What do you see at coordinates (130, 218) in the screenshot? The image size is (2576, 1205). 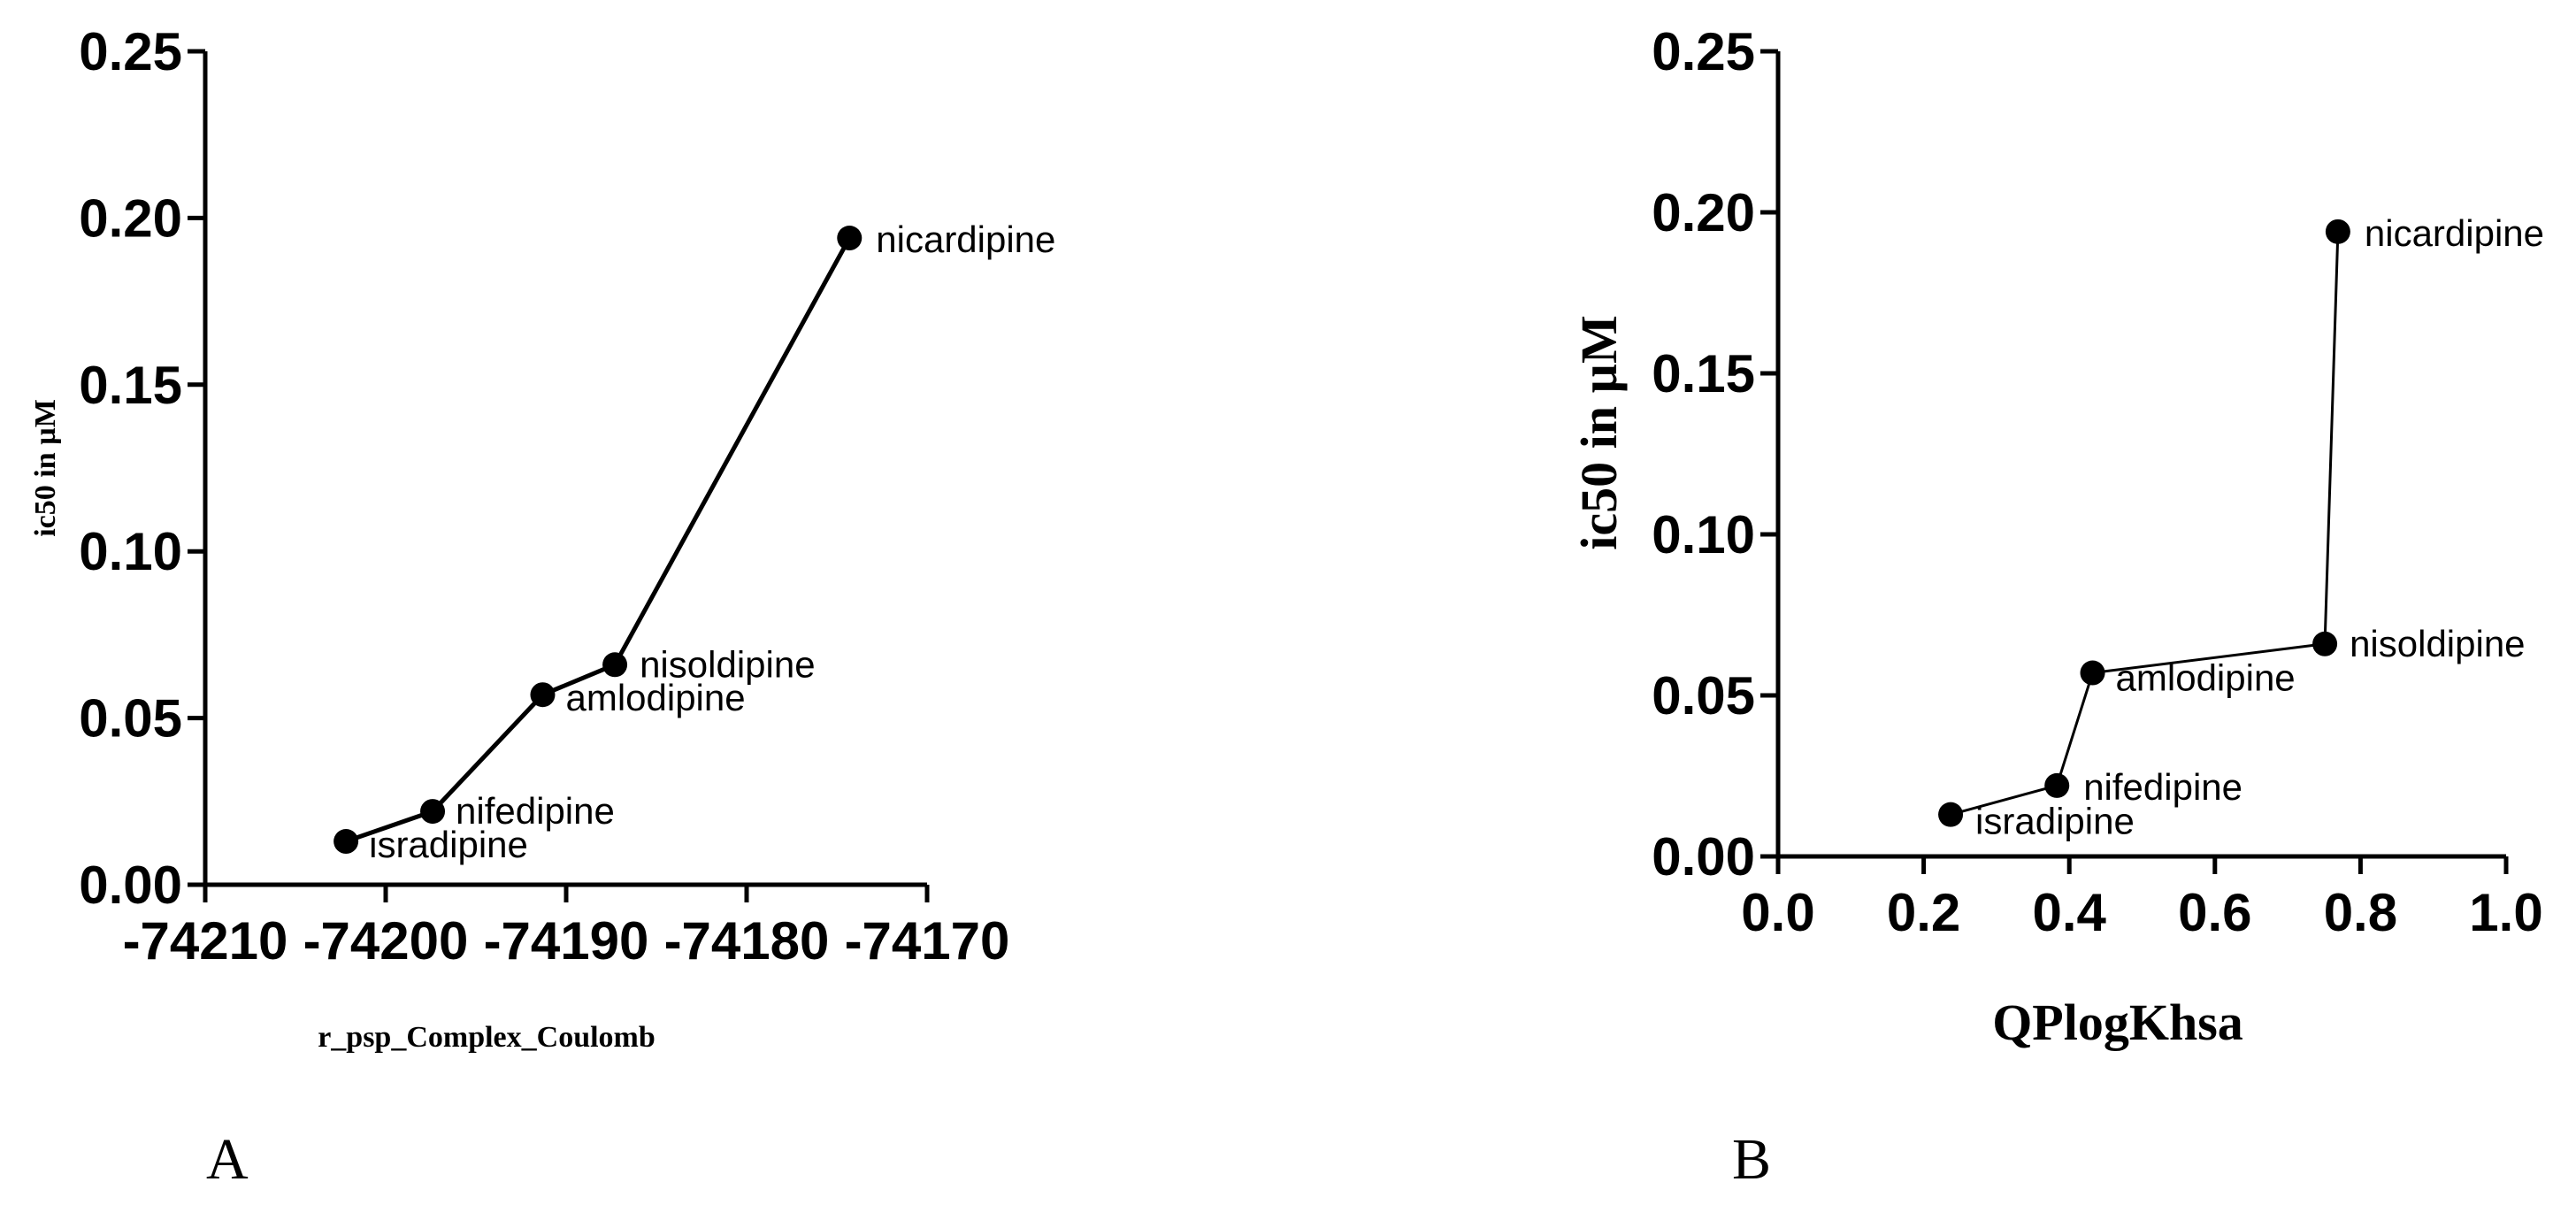 I see `panel-a-y-tick-label: 0.20` at bounding box center [130, 218].